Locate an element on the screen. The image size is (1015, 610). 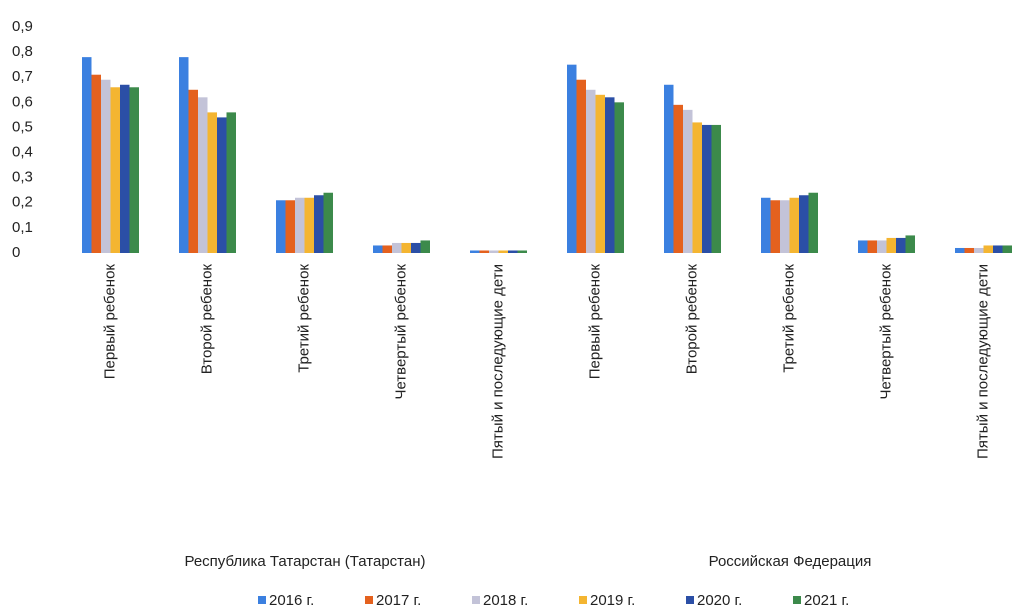
legend-label: 2019 г. is located at coordinates (612, 600).